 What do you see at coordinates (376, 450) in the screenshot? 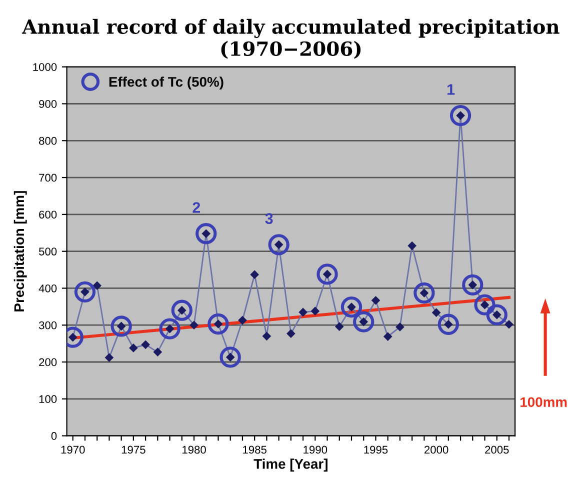
I see `x-tick-label: 1995` at bounding box center [376, 450].